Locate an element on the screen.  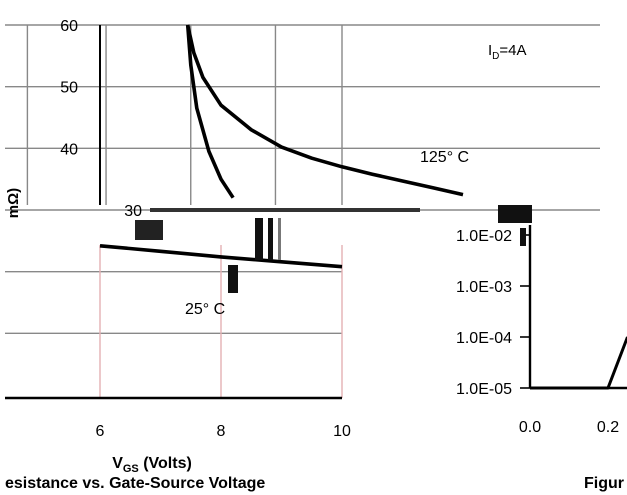
scan-artifacts is located at coordinates (333, 249).